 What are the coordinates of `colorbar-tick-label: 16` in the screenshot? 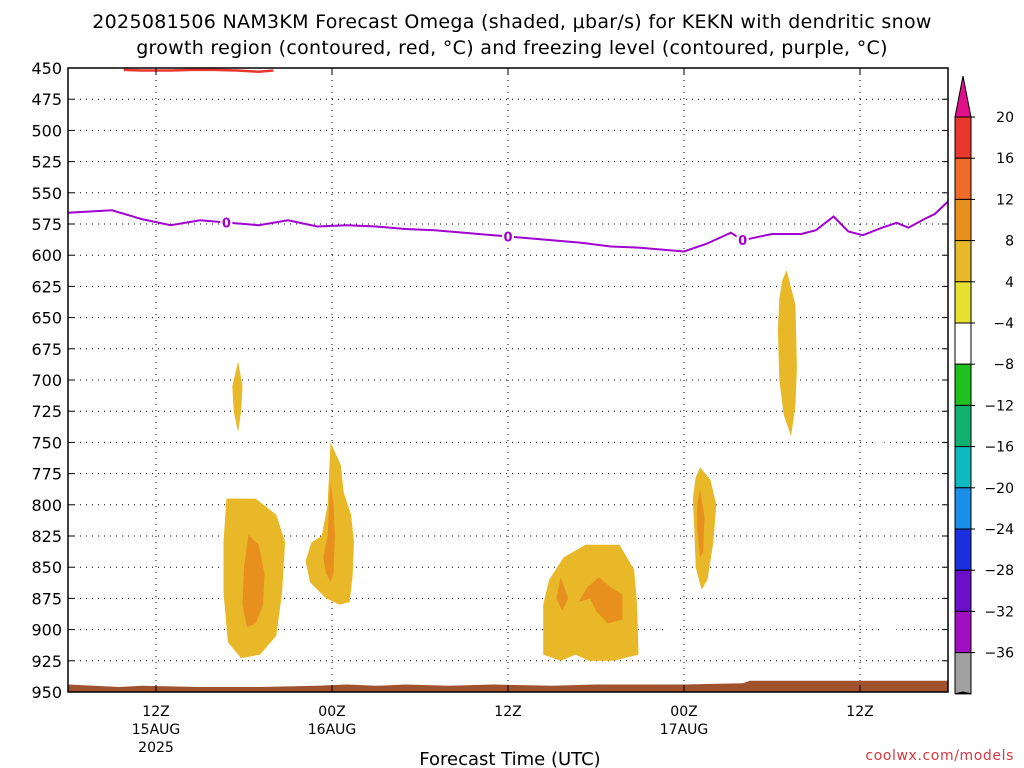 It's located at (1005, 159).